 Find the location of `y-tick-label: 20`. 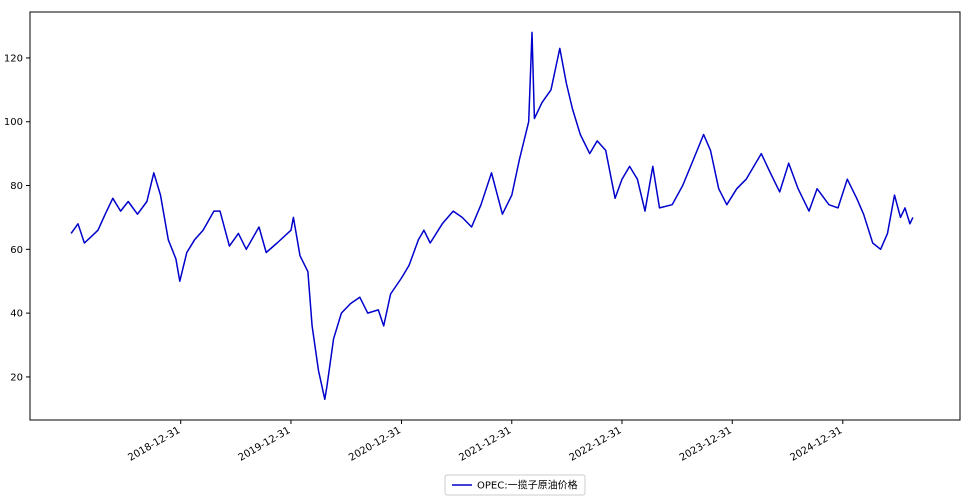

y-tick-label: 20 is located at coordinates (16, 377).